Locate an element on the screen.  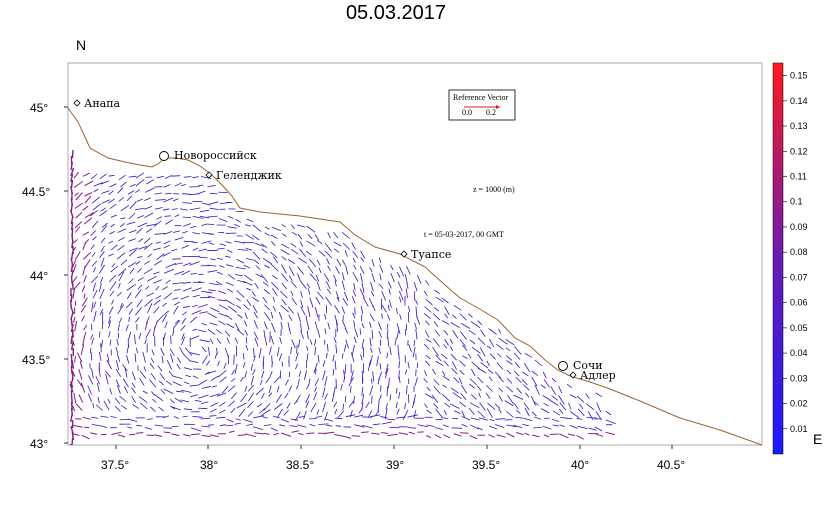
north-axis-label: N is located at coordinates (81, 45).